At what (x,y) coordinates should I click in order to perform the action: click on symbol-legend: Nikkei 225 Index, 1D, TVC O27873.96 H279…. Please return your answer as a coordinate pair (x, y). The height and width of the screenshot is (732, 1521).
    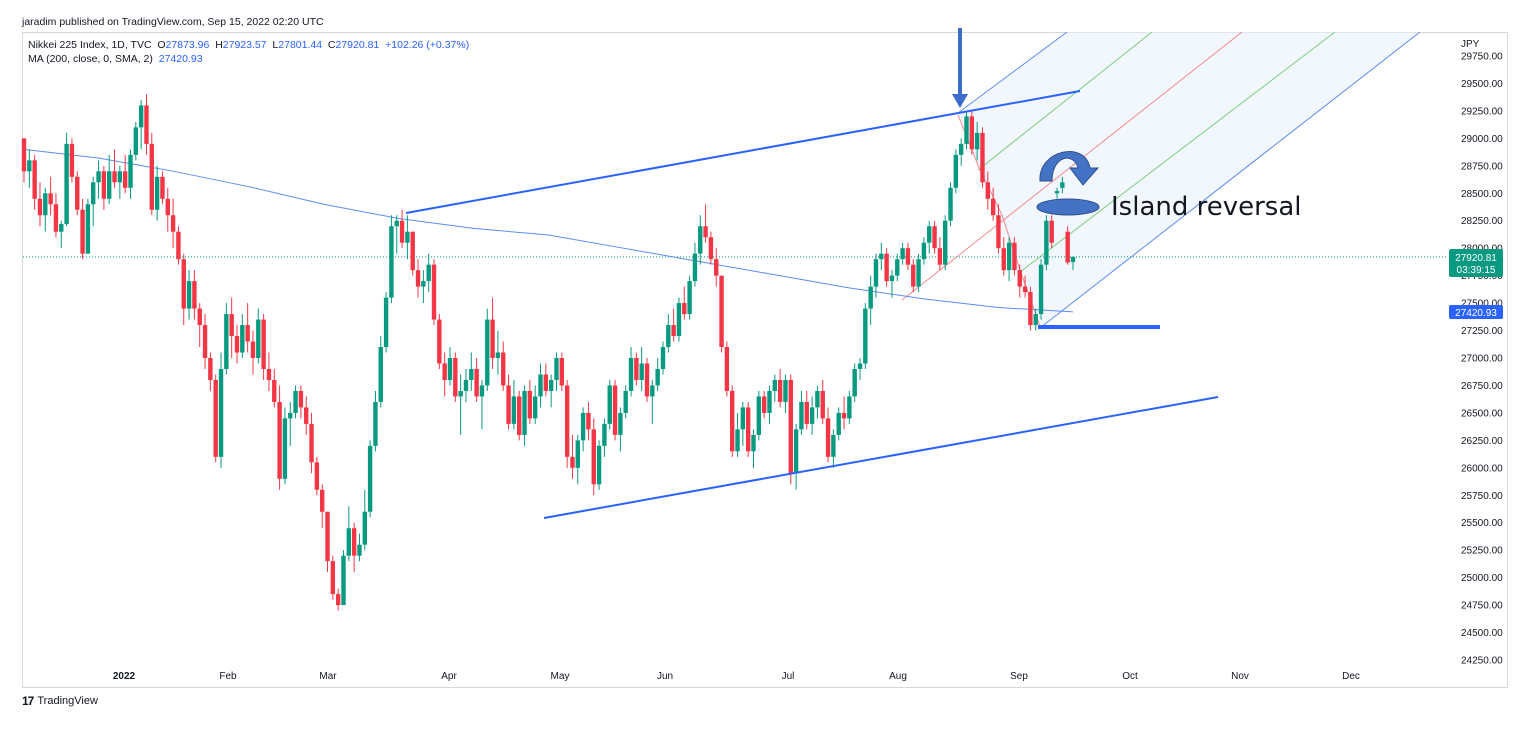
    Looking at the image, I should click on (248, 45).